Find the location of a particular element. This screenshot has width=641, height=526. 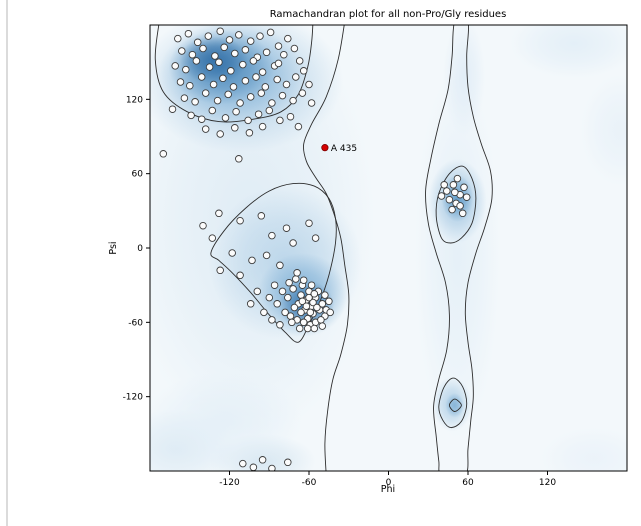

annotation-layer: A 435 is located at coordinates (339, 149).